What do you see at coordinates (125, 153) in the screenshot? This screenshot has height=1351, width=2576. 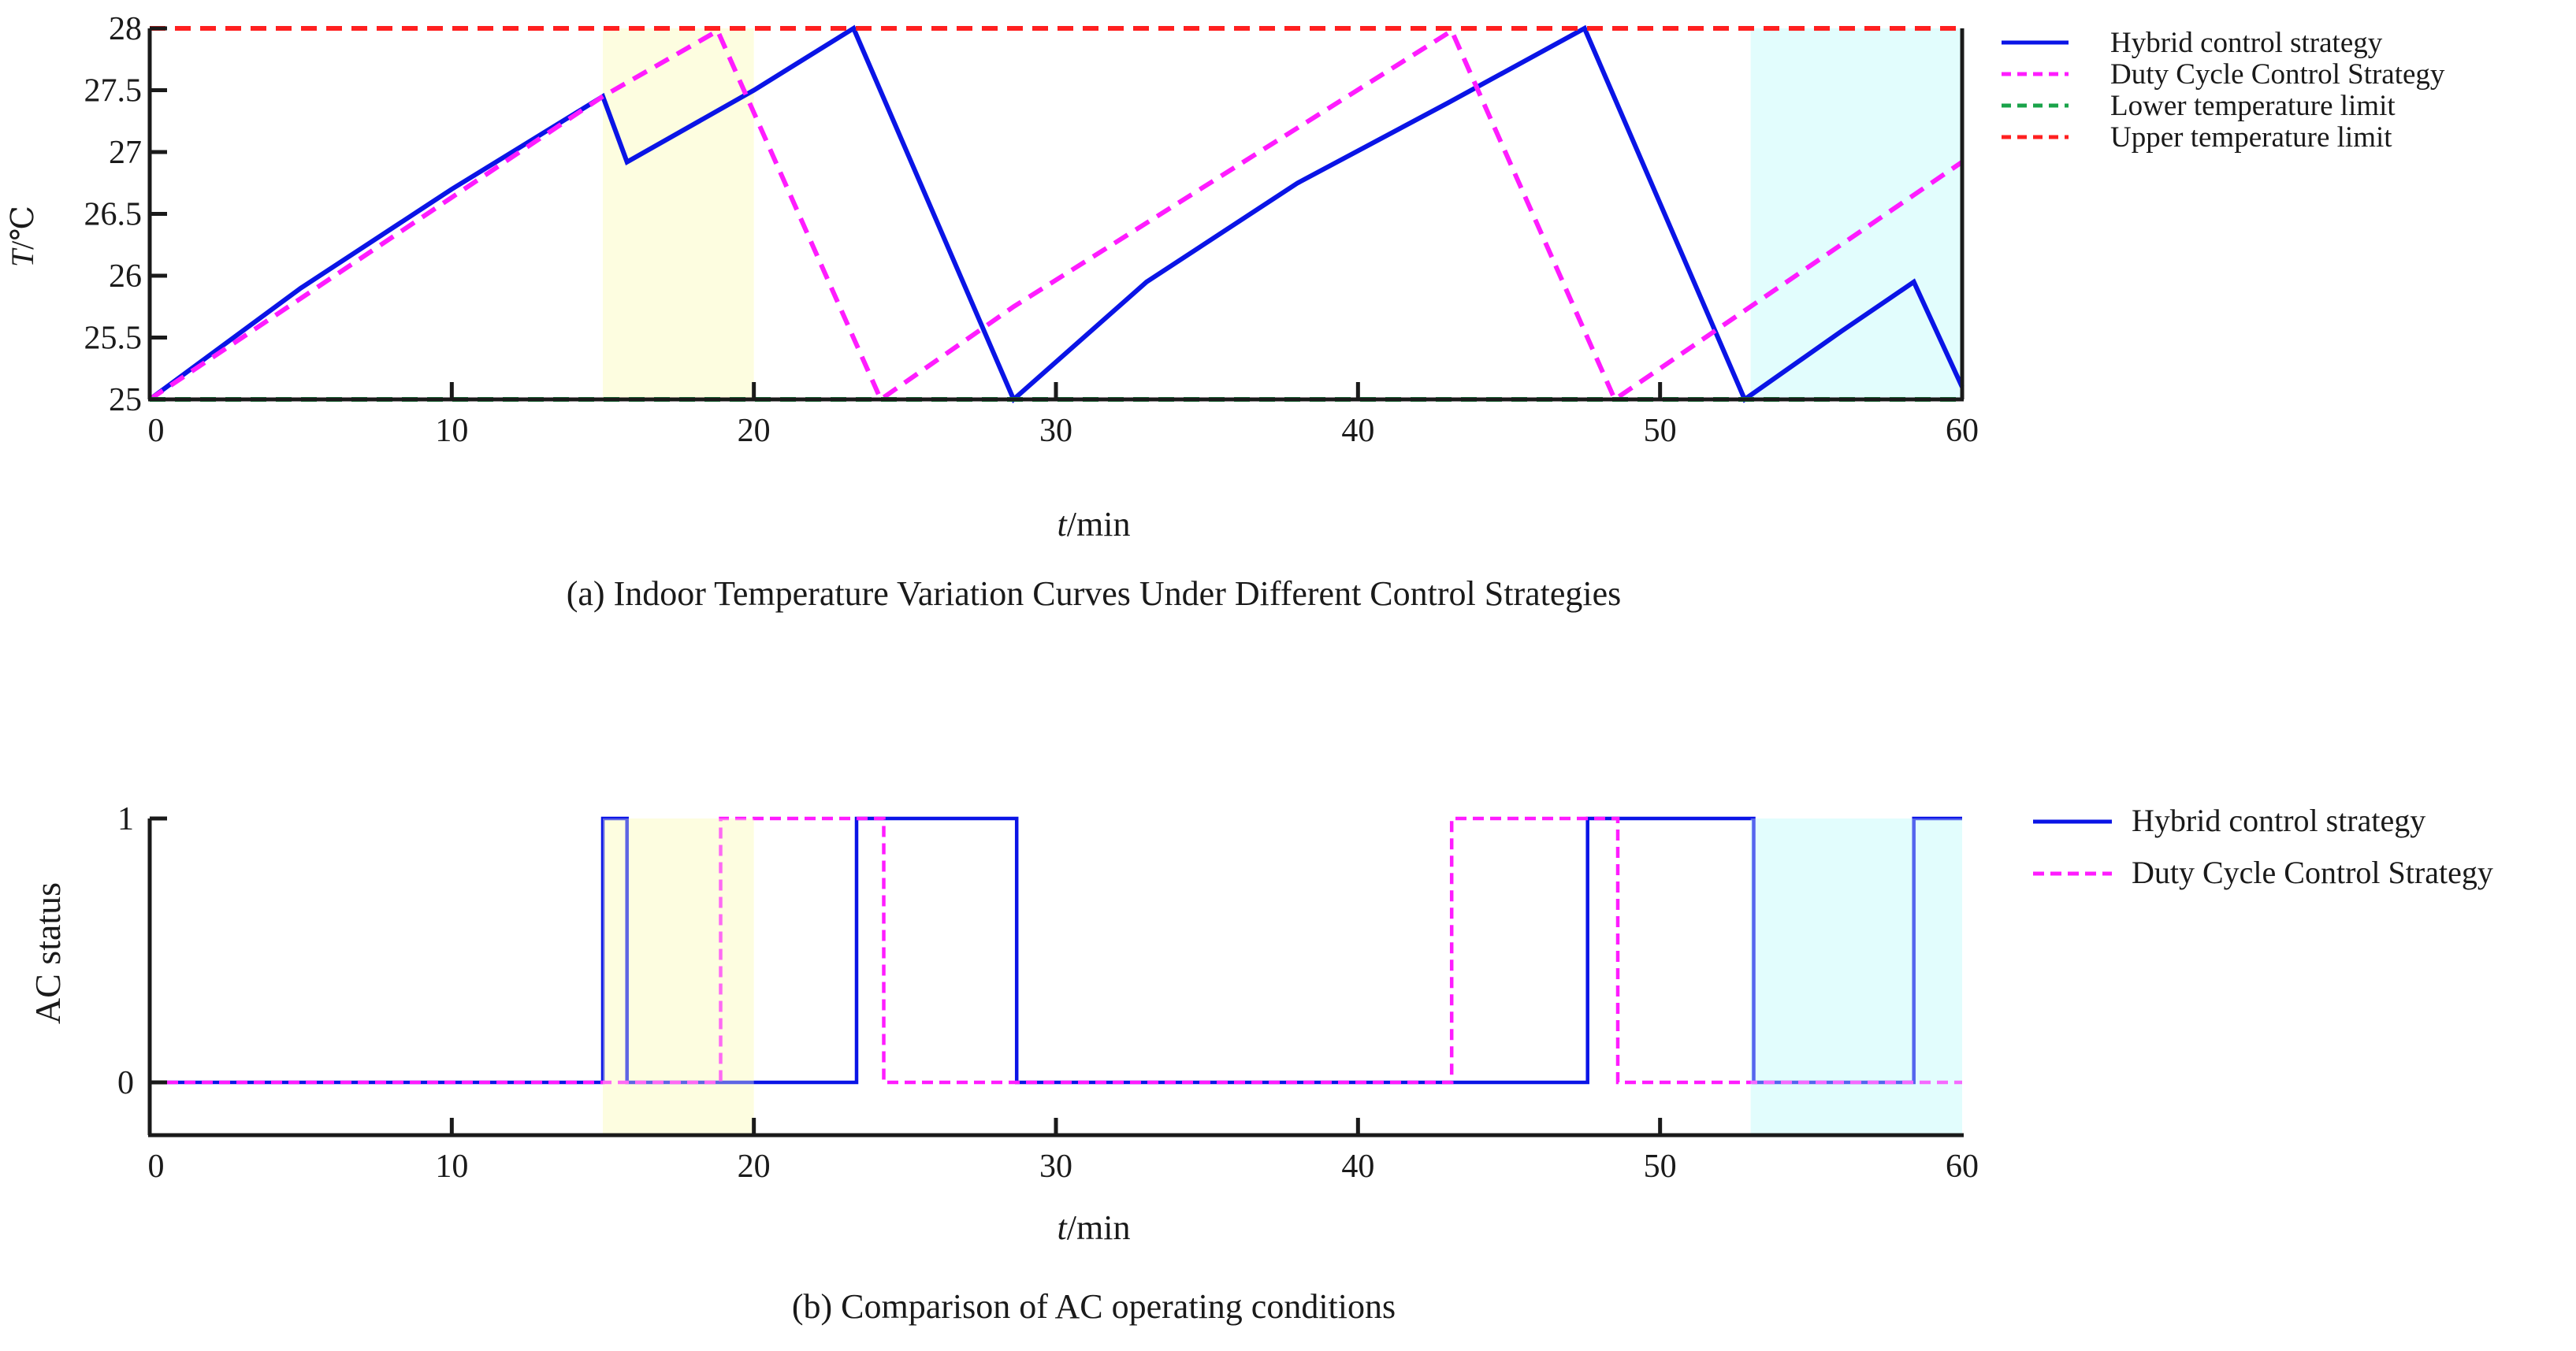 I see `y-tick-label: 27` at bounding box center [125, 153].